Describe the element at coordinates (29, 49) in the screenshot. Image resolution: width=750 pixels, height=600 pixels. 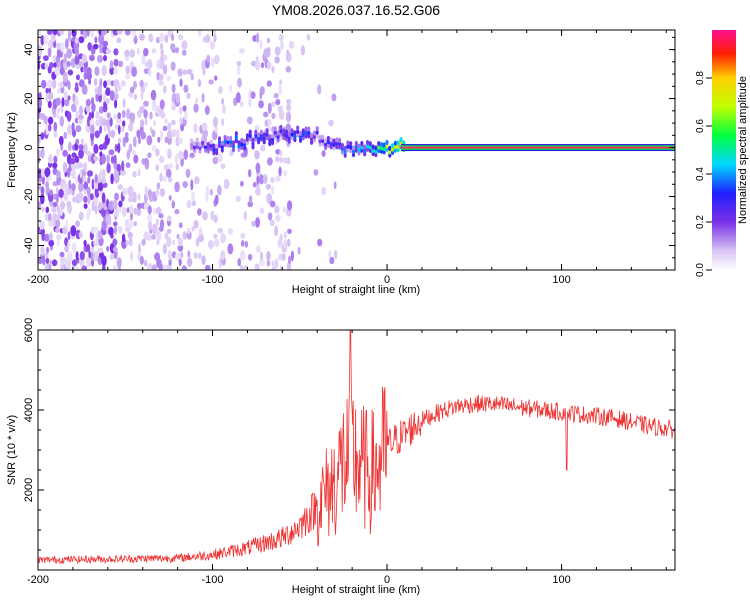
I see `y-tick-label: 40` at that location.